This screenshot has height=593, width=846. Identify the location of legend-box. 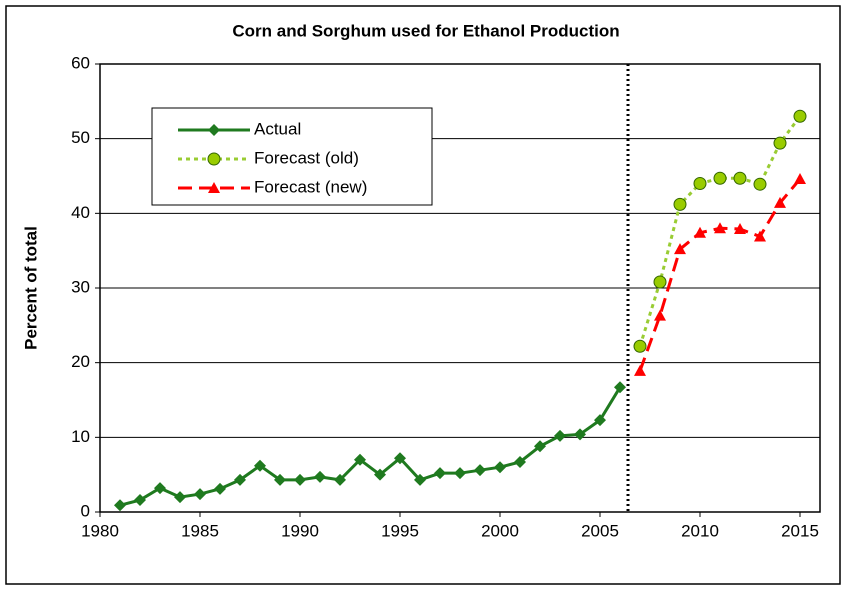
(292, 156).